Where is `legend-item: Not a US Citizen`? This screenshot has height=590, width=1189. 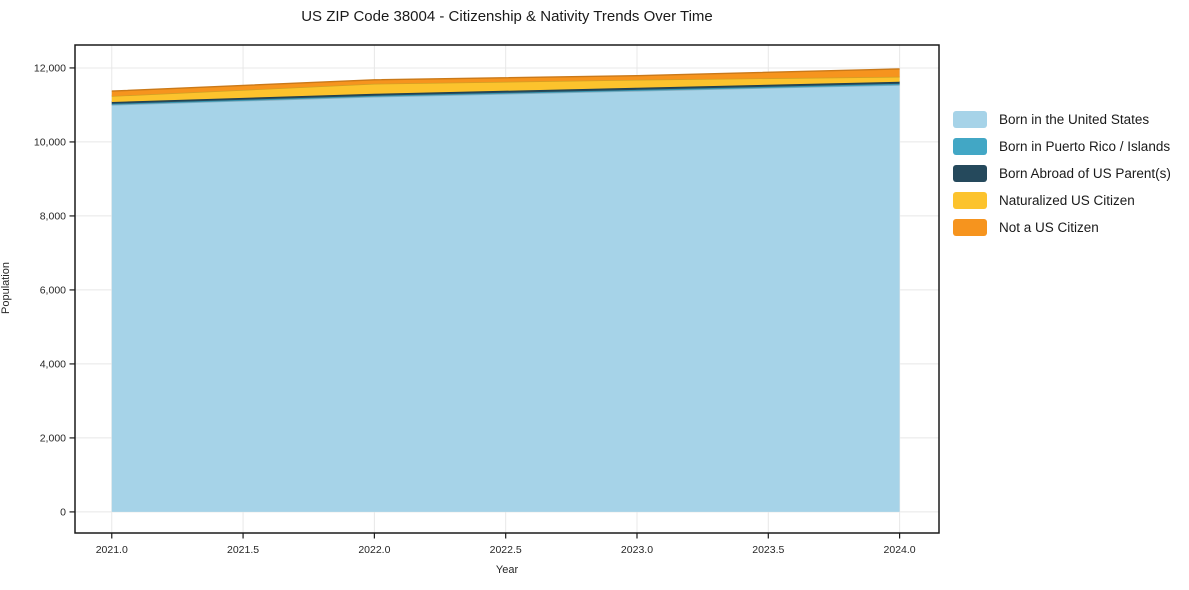 legend-item: Not a US Citizen is located at coordinates (1062, 227).